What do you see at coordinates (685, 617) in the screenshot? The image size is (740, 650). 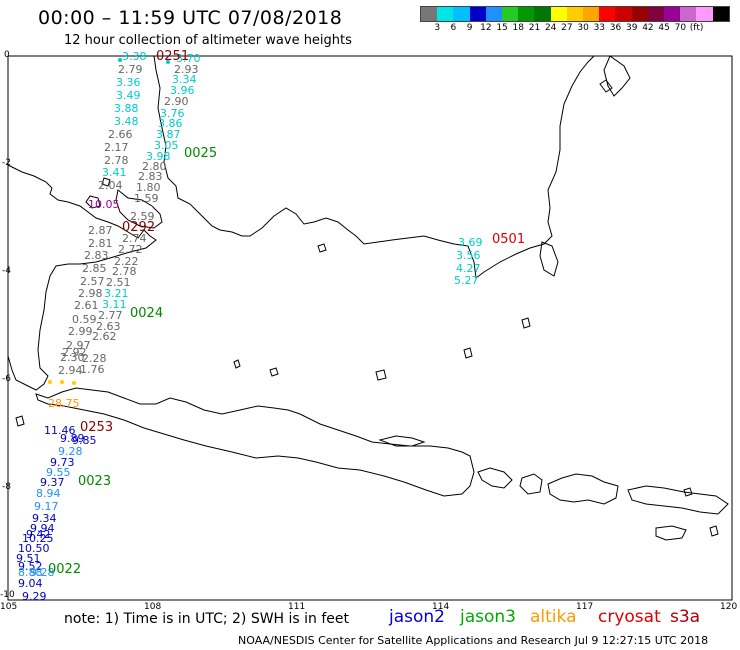 I see `legend-entry: s3a` at bounding box center [685, 617].